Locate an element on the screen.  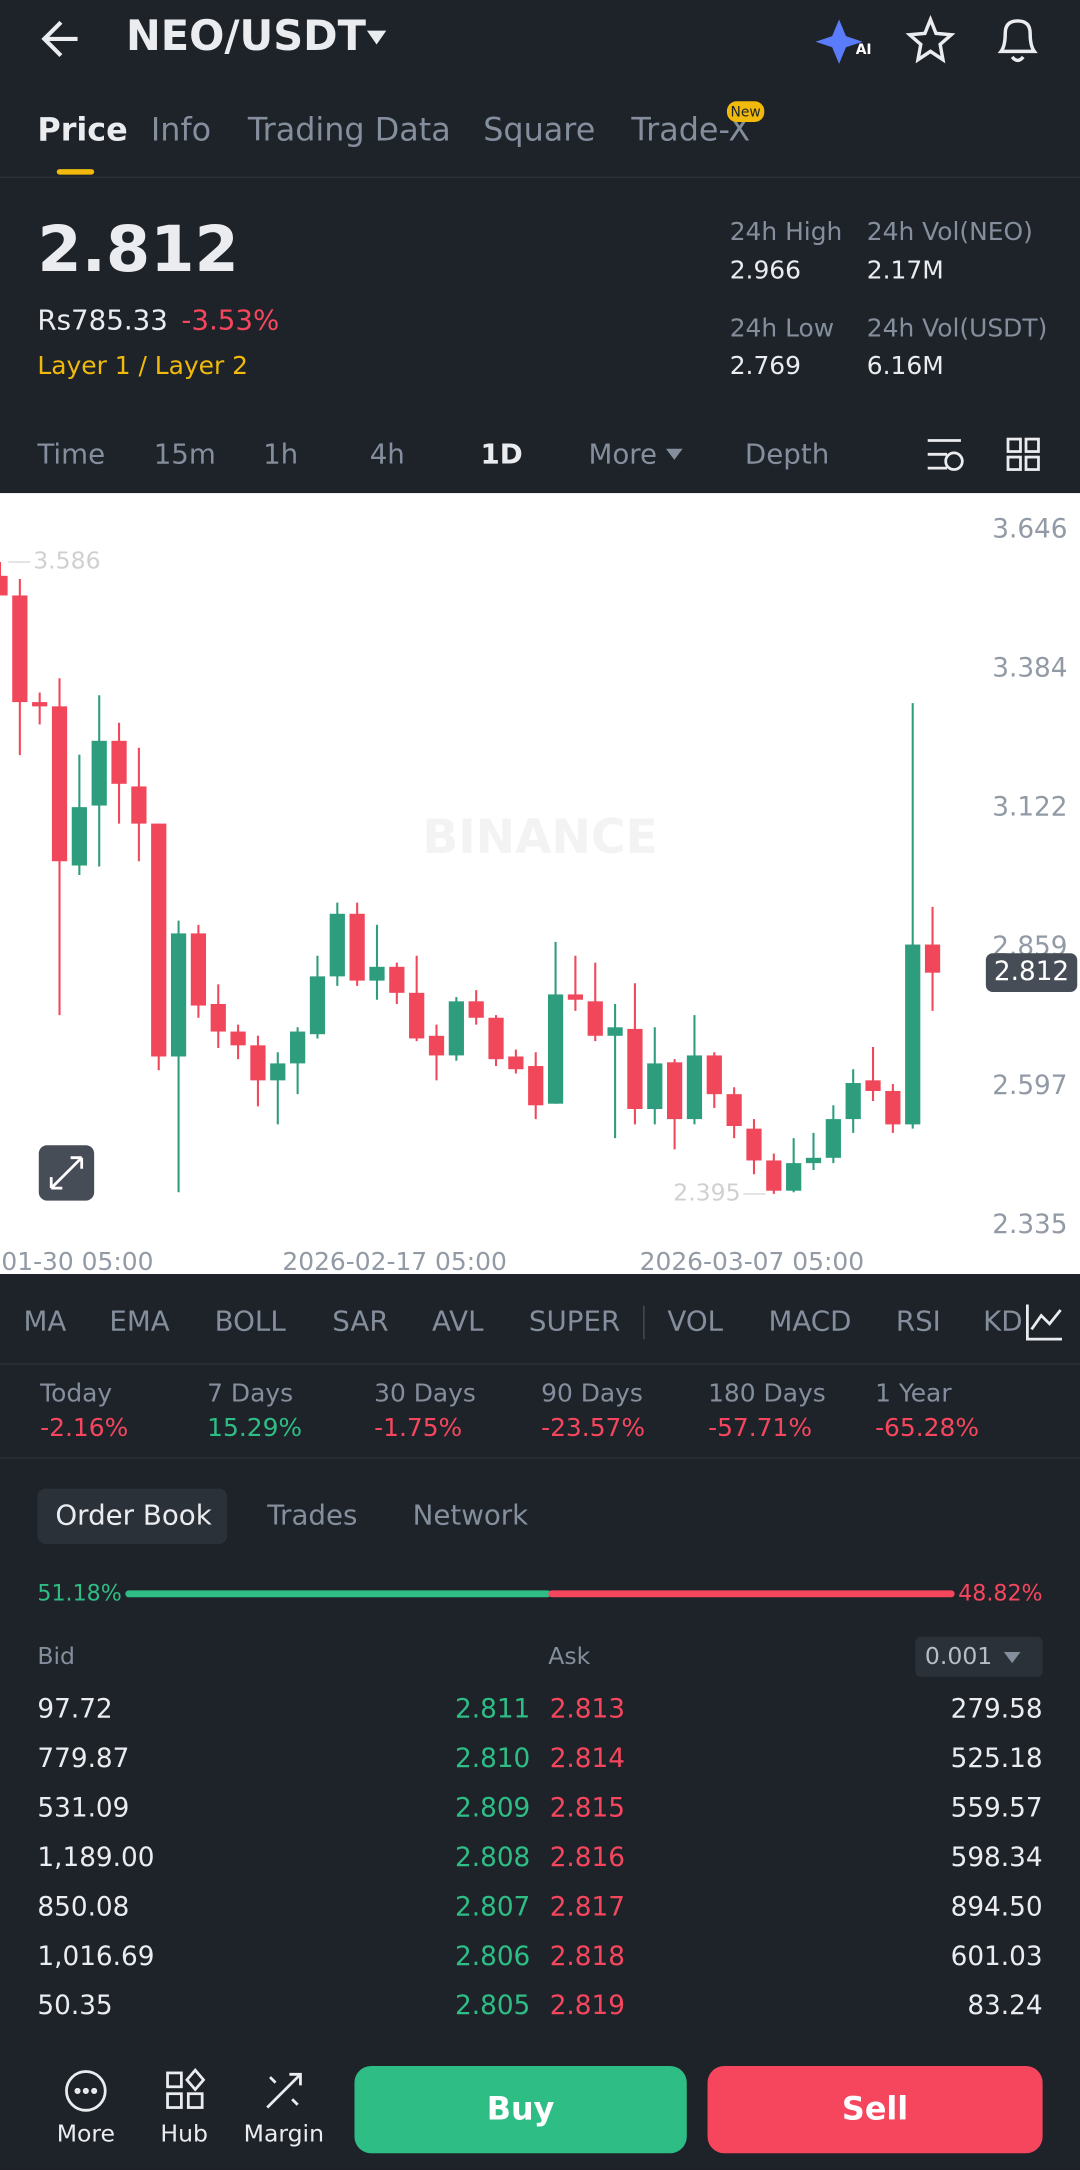
ask-quantity: 601.03 is located at coordinates (997, 1957).